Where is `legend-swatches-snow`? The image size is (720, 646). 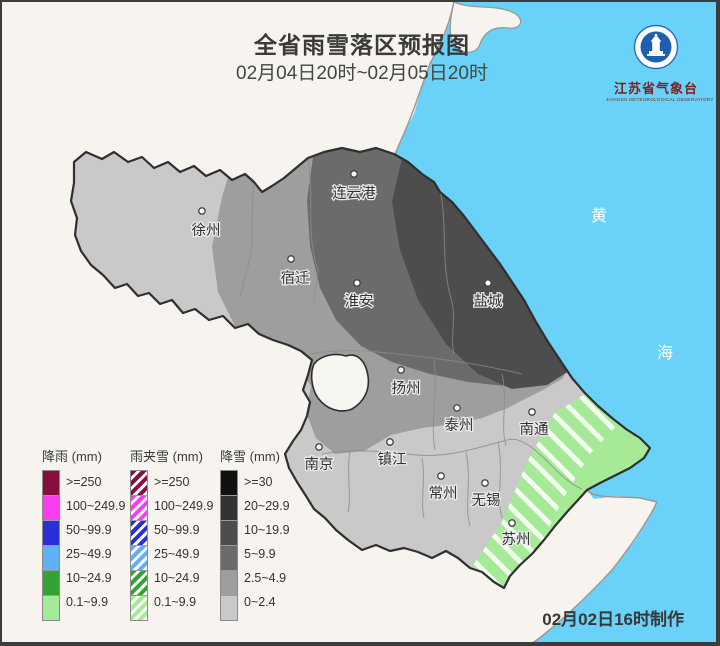
legend-swatches-snow is located at coordinates (229, 545).